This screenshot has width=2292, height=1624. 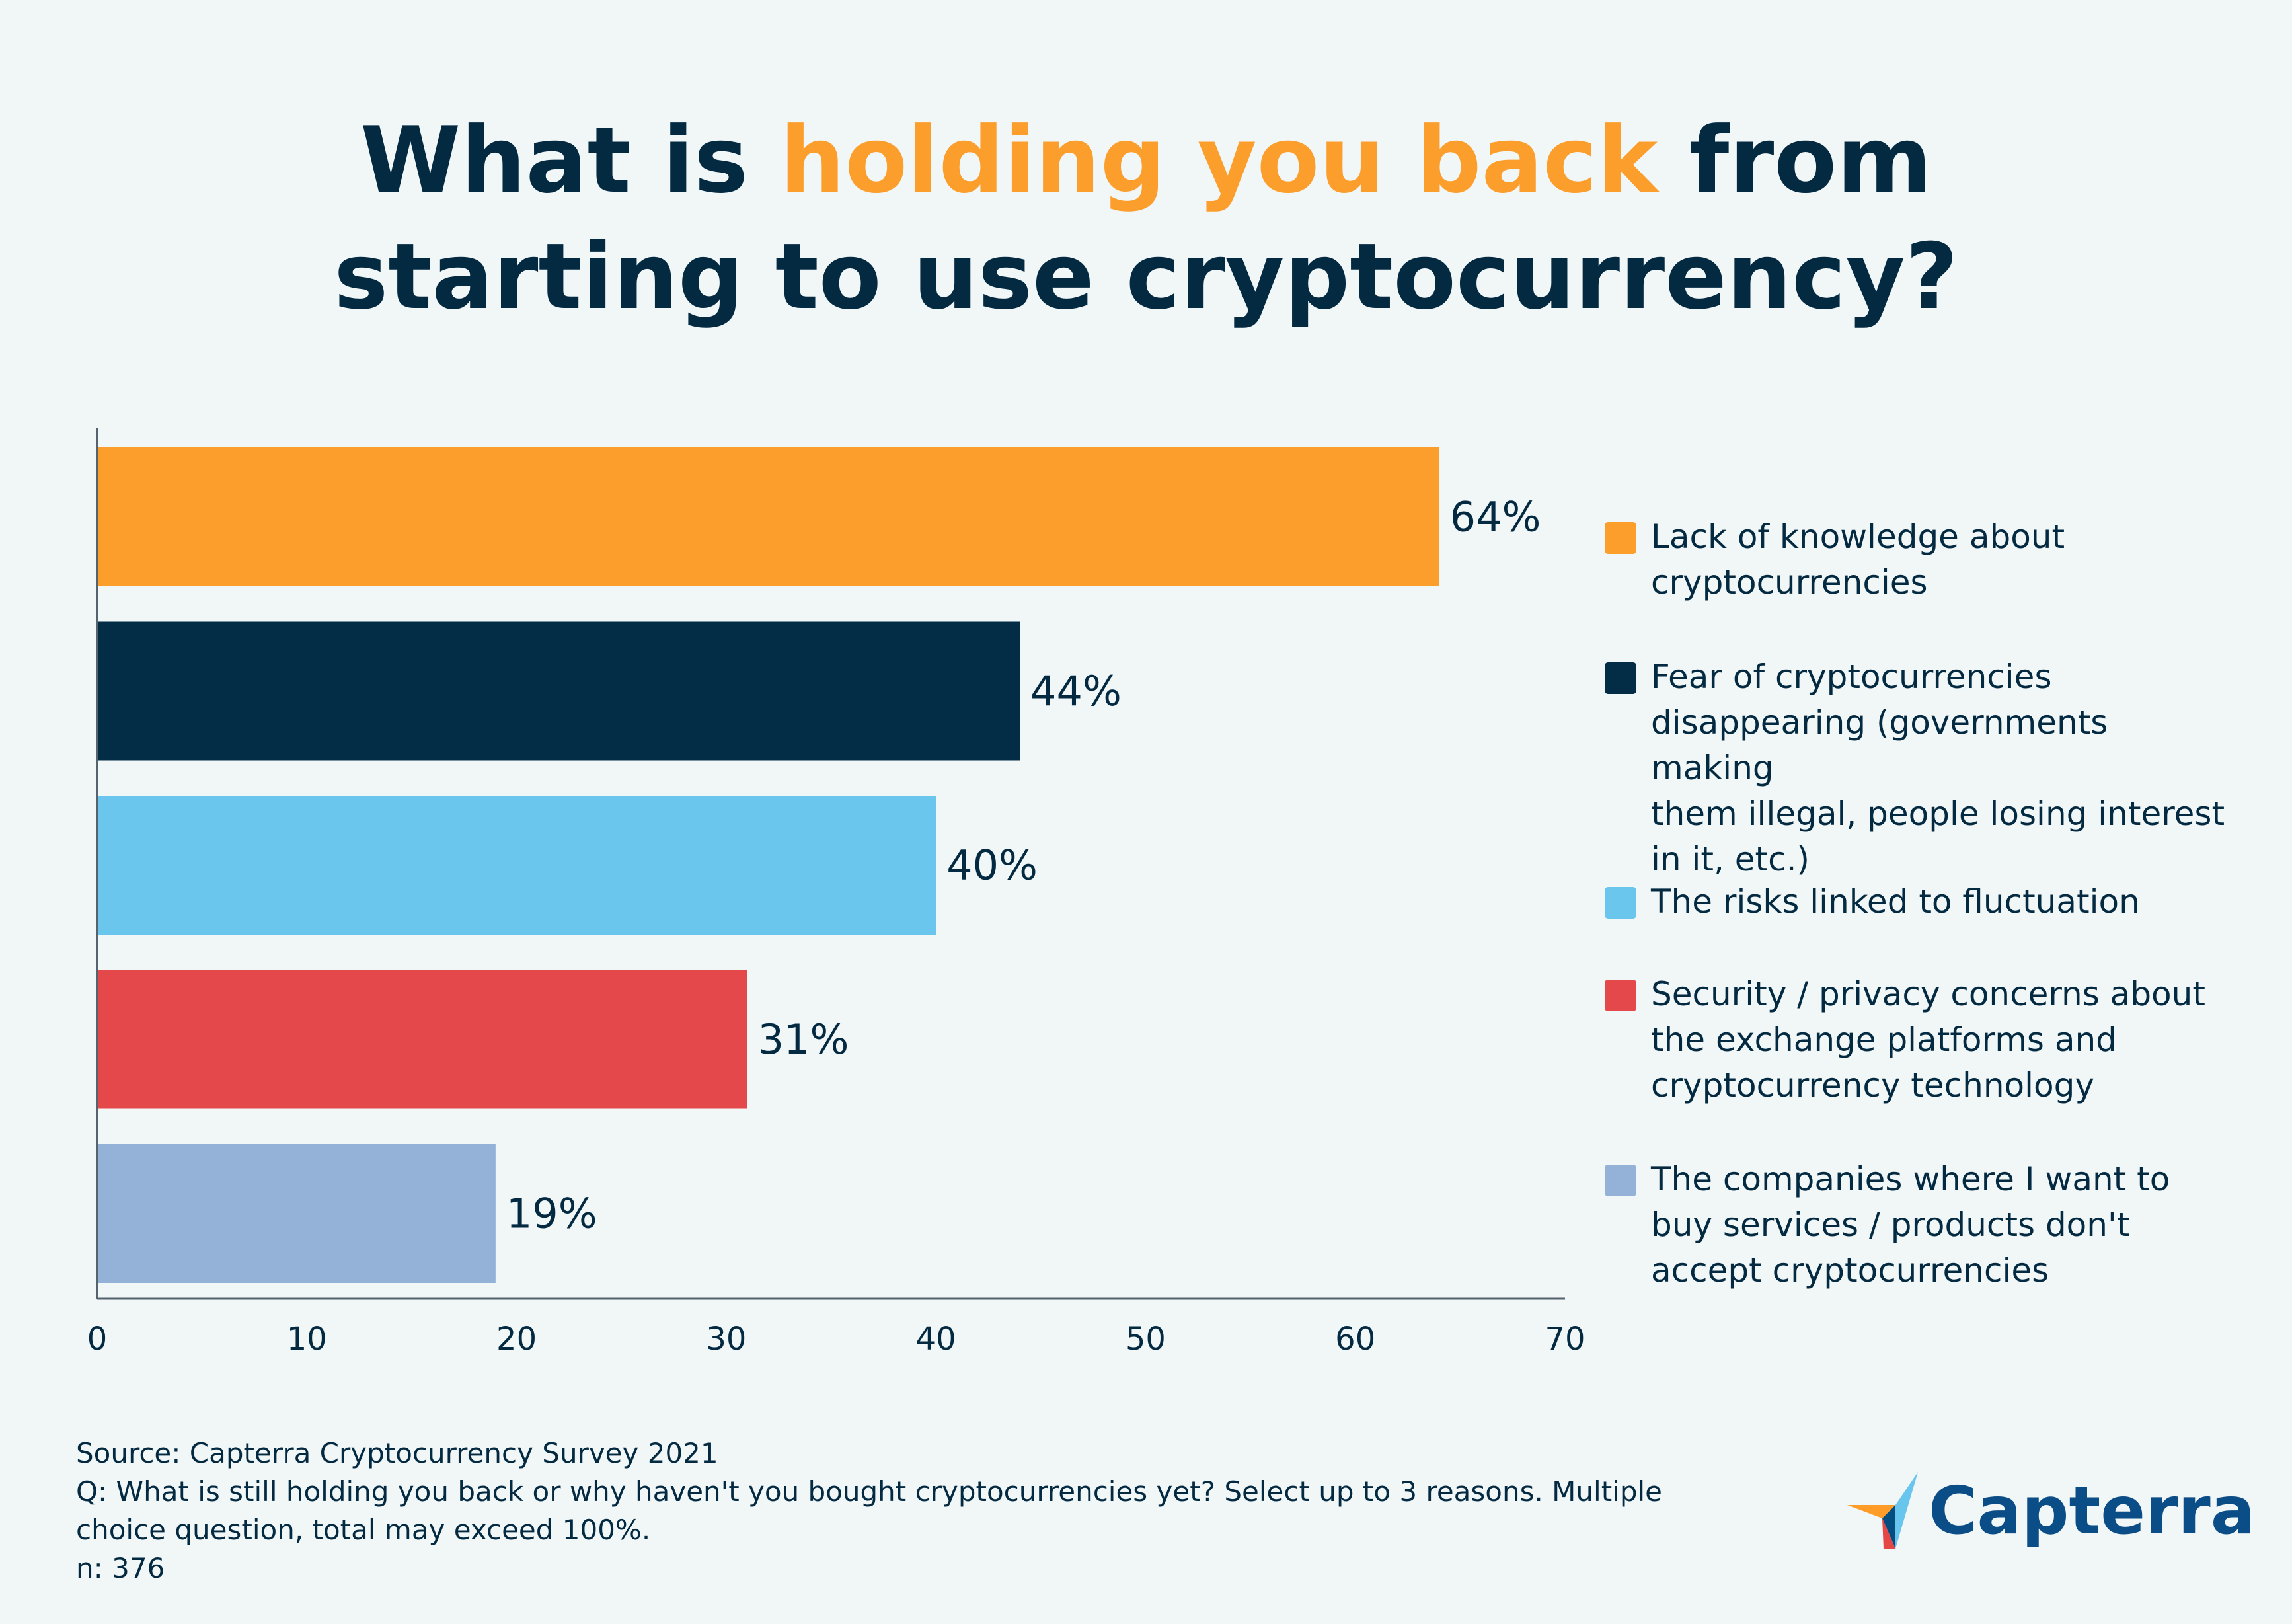 I want to click on bar-value-label-5: 19%, so click(x=551, y=1214).